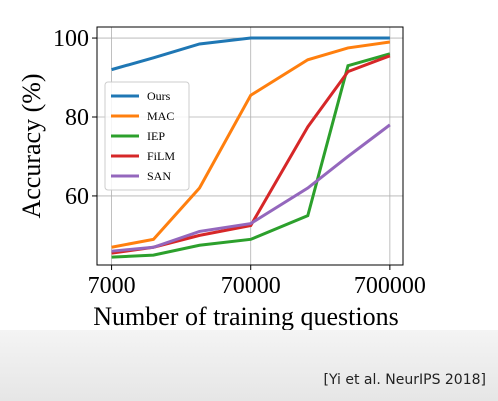 The height and width of the screenshot is (401, 498). What do you see at coordinates (156, 136) in the screenshot?
I see `legend-label: IEP` at bounding box center [156, 136].